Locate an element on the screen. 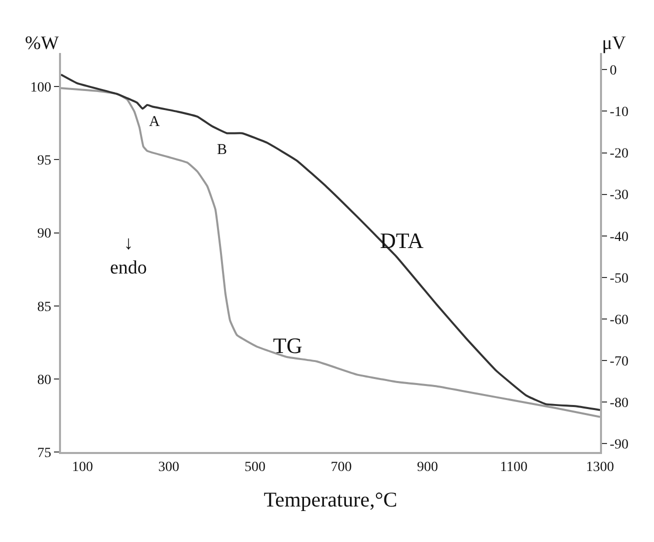 Image resolution: width=654 pixels, height=542 pixels. y2-tick-label: 0 is located at coordinates (613, 71).